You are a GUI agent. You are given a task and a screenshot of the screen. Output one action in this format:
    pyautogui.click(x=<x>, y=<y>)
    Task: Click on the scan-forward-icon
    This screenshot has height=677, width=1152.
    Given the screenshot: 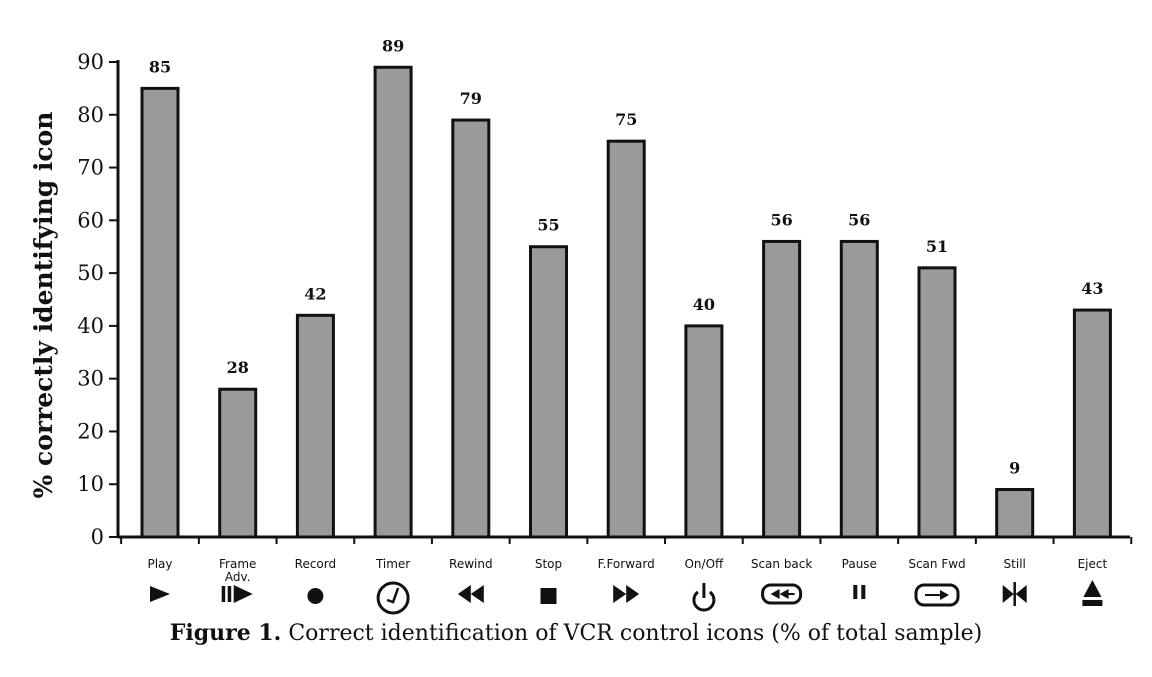 What is the action you would take?
    pyautogui.click(x=937, y=595)
    